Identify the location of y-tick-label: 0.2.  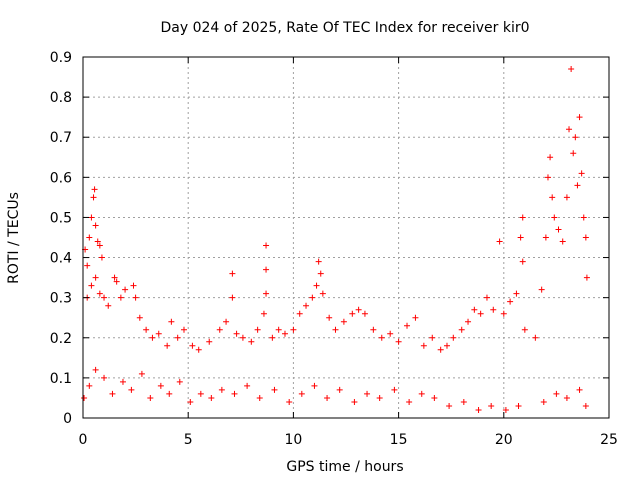
(61, 339).